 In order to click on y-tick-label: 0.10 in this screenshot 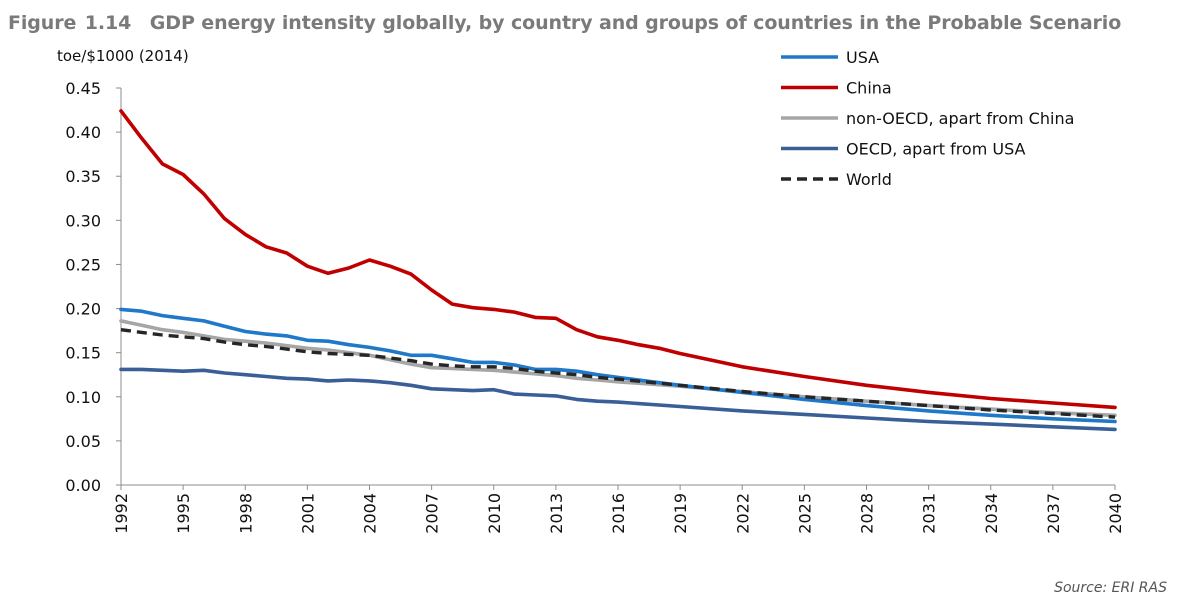, I will do `click(83, 397)`.